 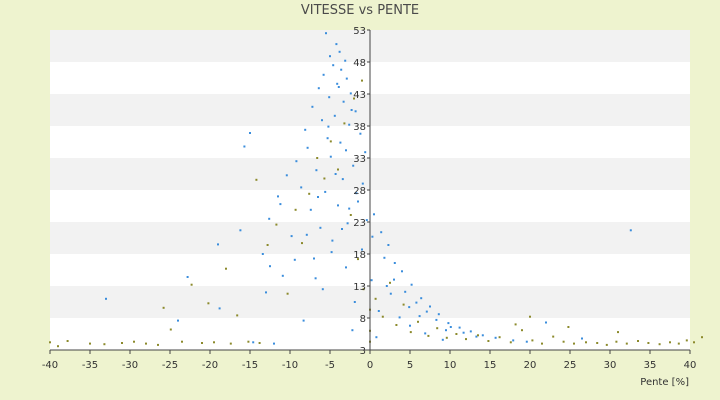 What do you see at coordinates (359, 255) in the screenshot?
I see `y-tick-label: 18` at bounding box center [359, 255].